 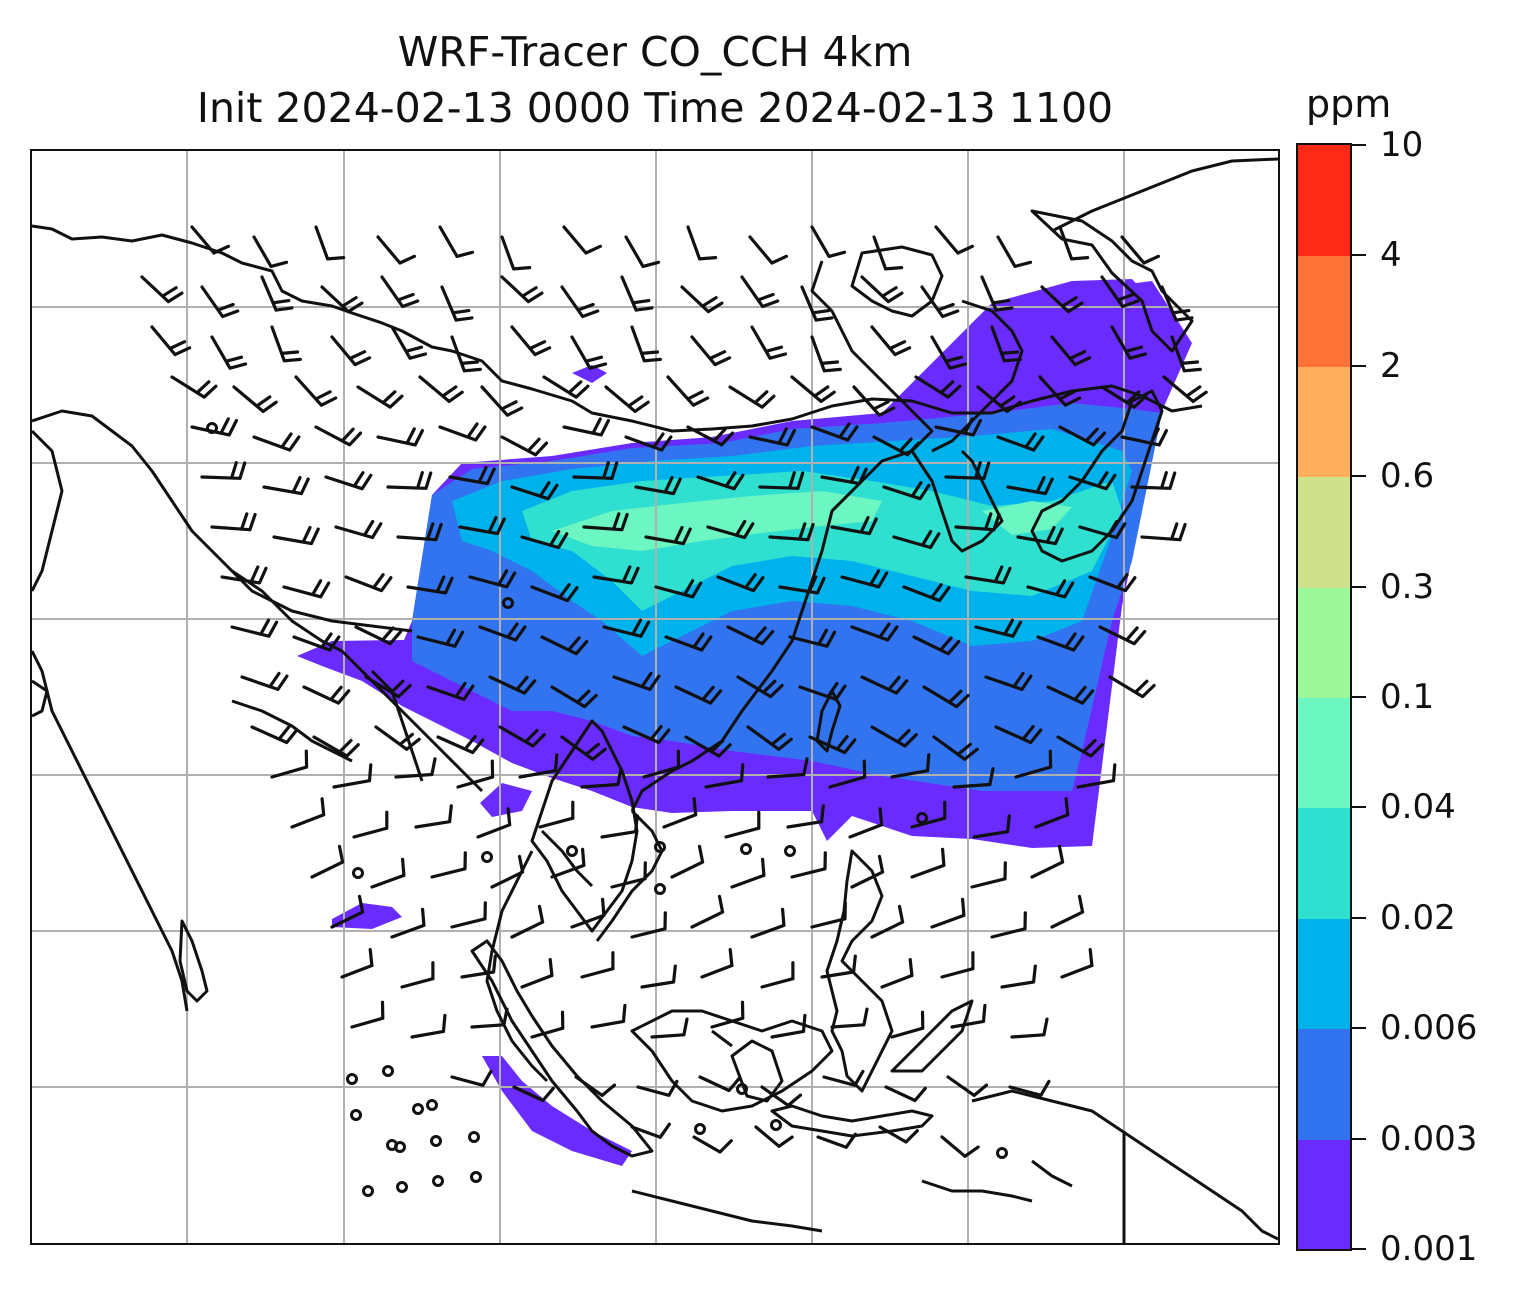 I want to click on colorbar-unit: ppm, so click(x=1349, y=104).